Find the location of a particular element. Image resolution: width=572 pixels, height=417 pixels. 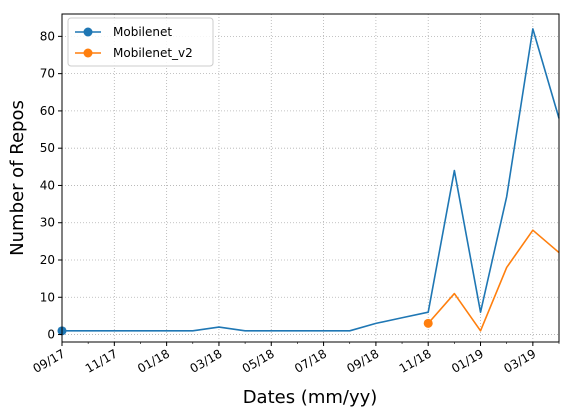

legend-label-mobilenet-v2: Mobilenet_v2 is located at coordinates (153, 53).